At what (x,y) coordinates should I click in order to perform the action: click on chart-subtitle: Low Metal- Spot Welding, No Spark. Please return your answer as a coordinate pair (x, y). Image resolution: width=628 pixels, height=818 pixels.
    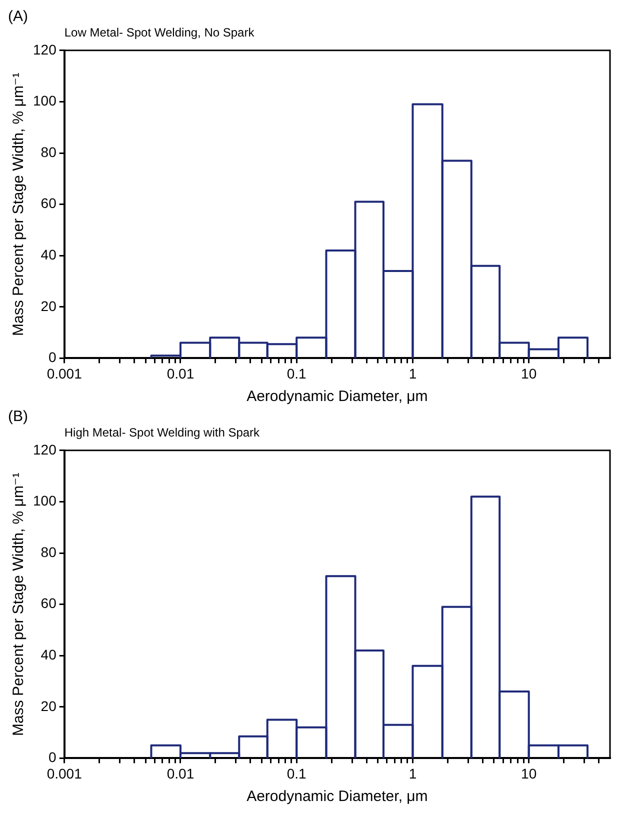
    Looking at the image, I should click on (160, 33).